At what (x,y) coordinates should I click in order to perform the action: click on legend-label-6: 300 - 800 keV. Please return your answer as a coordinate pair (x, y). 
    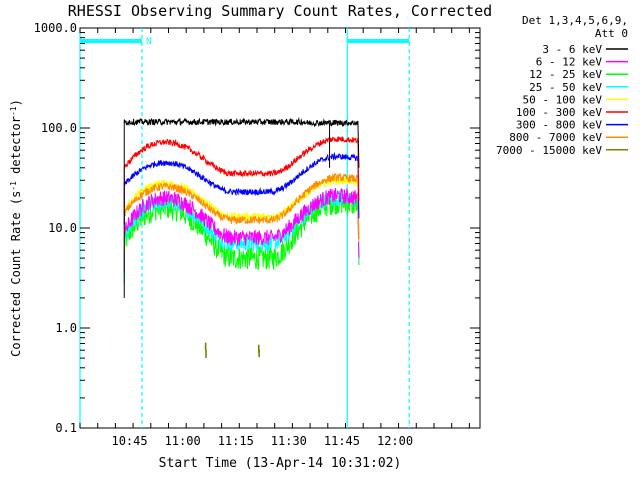
    Looking at the image, I should click on (559, 125).